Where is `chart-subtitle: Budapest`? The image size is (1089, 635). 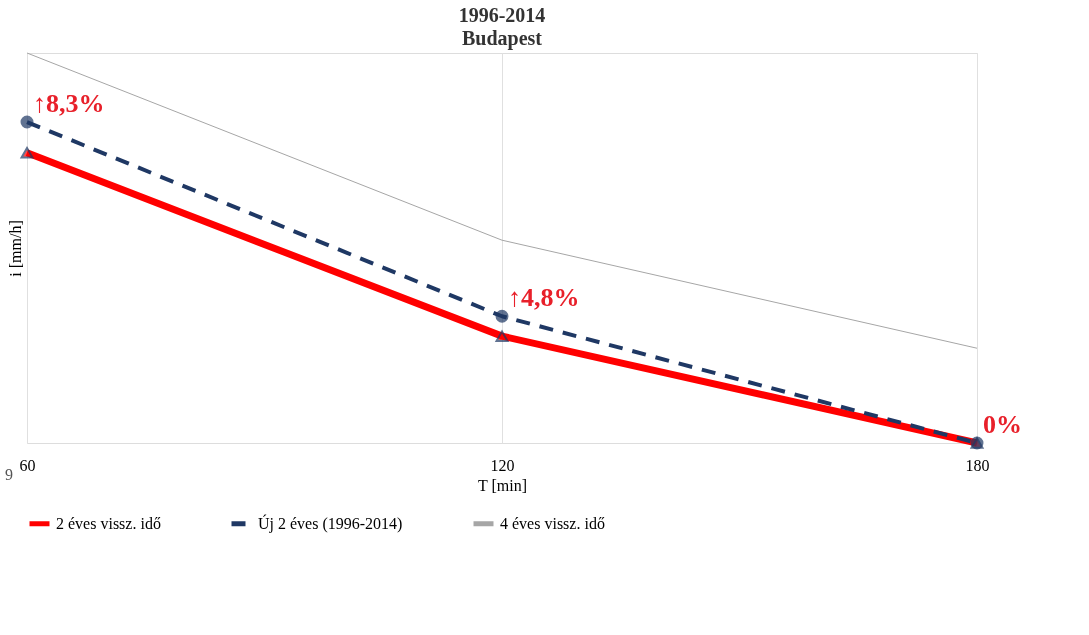
chart-subtitle: Budapest is located at coordinates (502, 38).